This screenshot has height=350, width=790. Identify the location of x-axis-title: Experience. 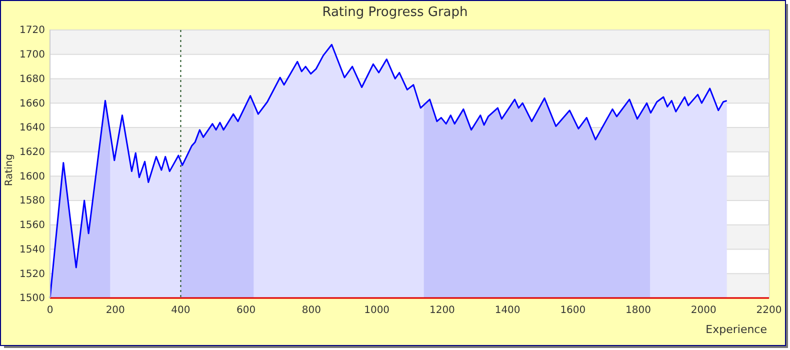
(737, 329).